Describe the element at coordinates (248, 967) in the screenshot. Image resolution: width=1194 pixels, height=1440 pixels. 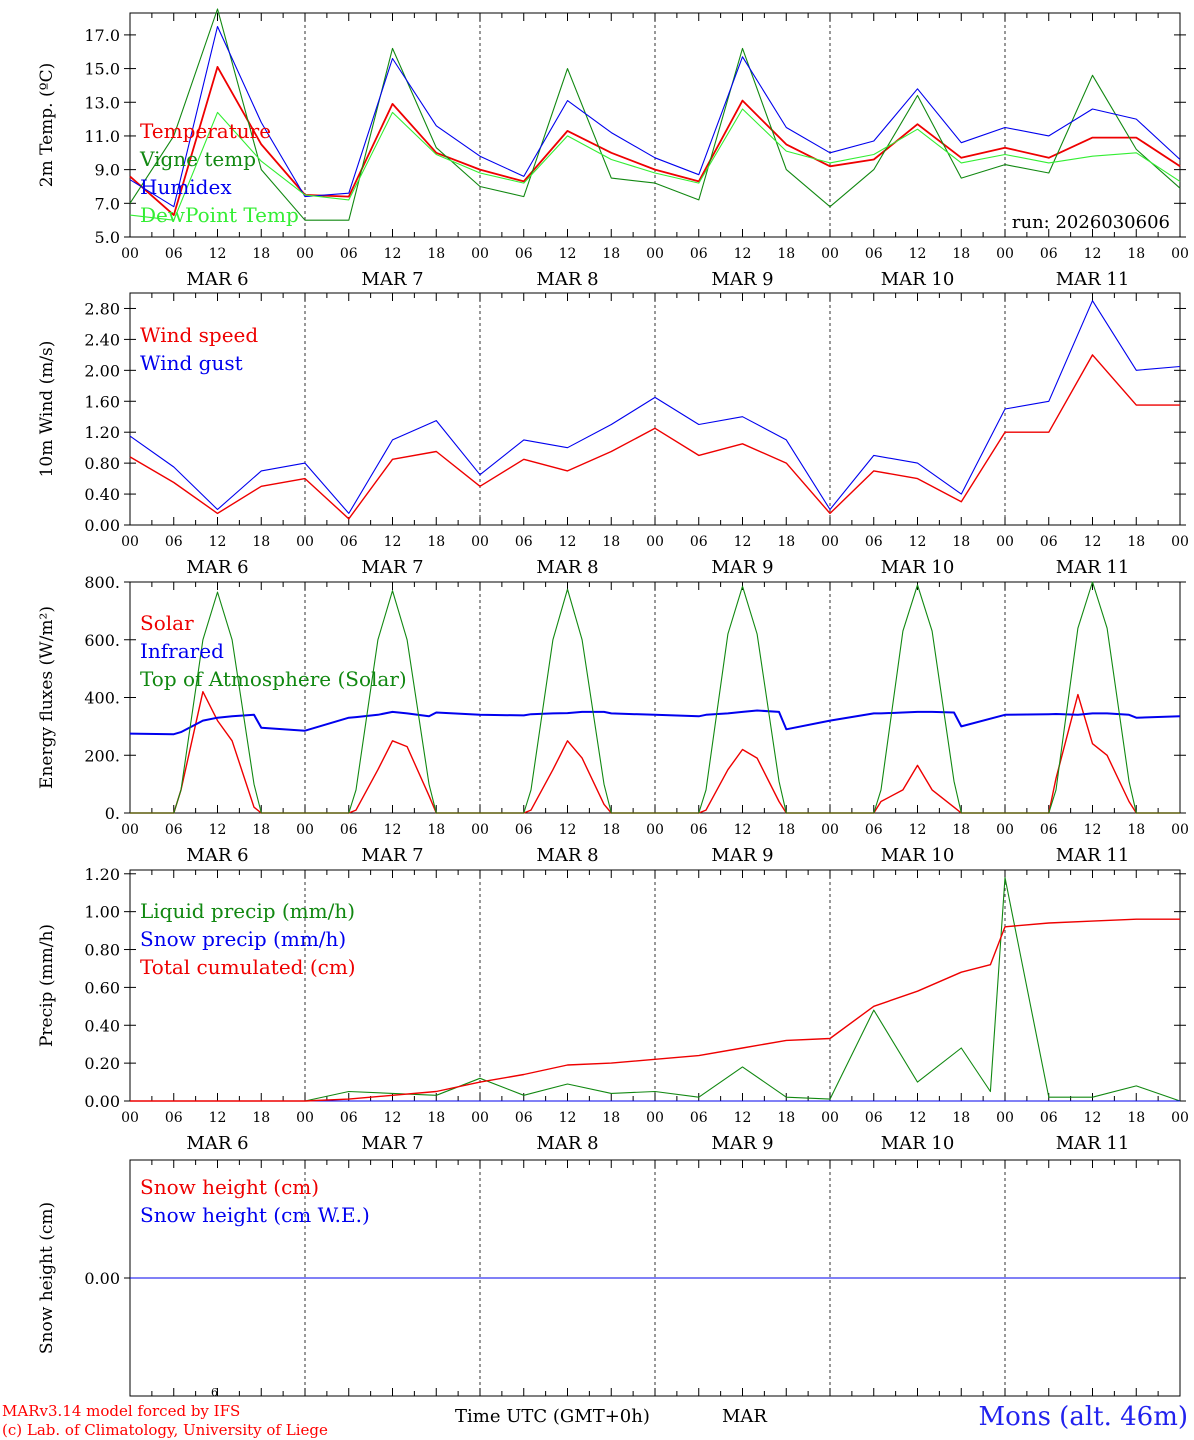
I see `legend-entry: Total cumulated (cm)` at that location.